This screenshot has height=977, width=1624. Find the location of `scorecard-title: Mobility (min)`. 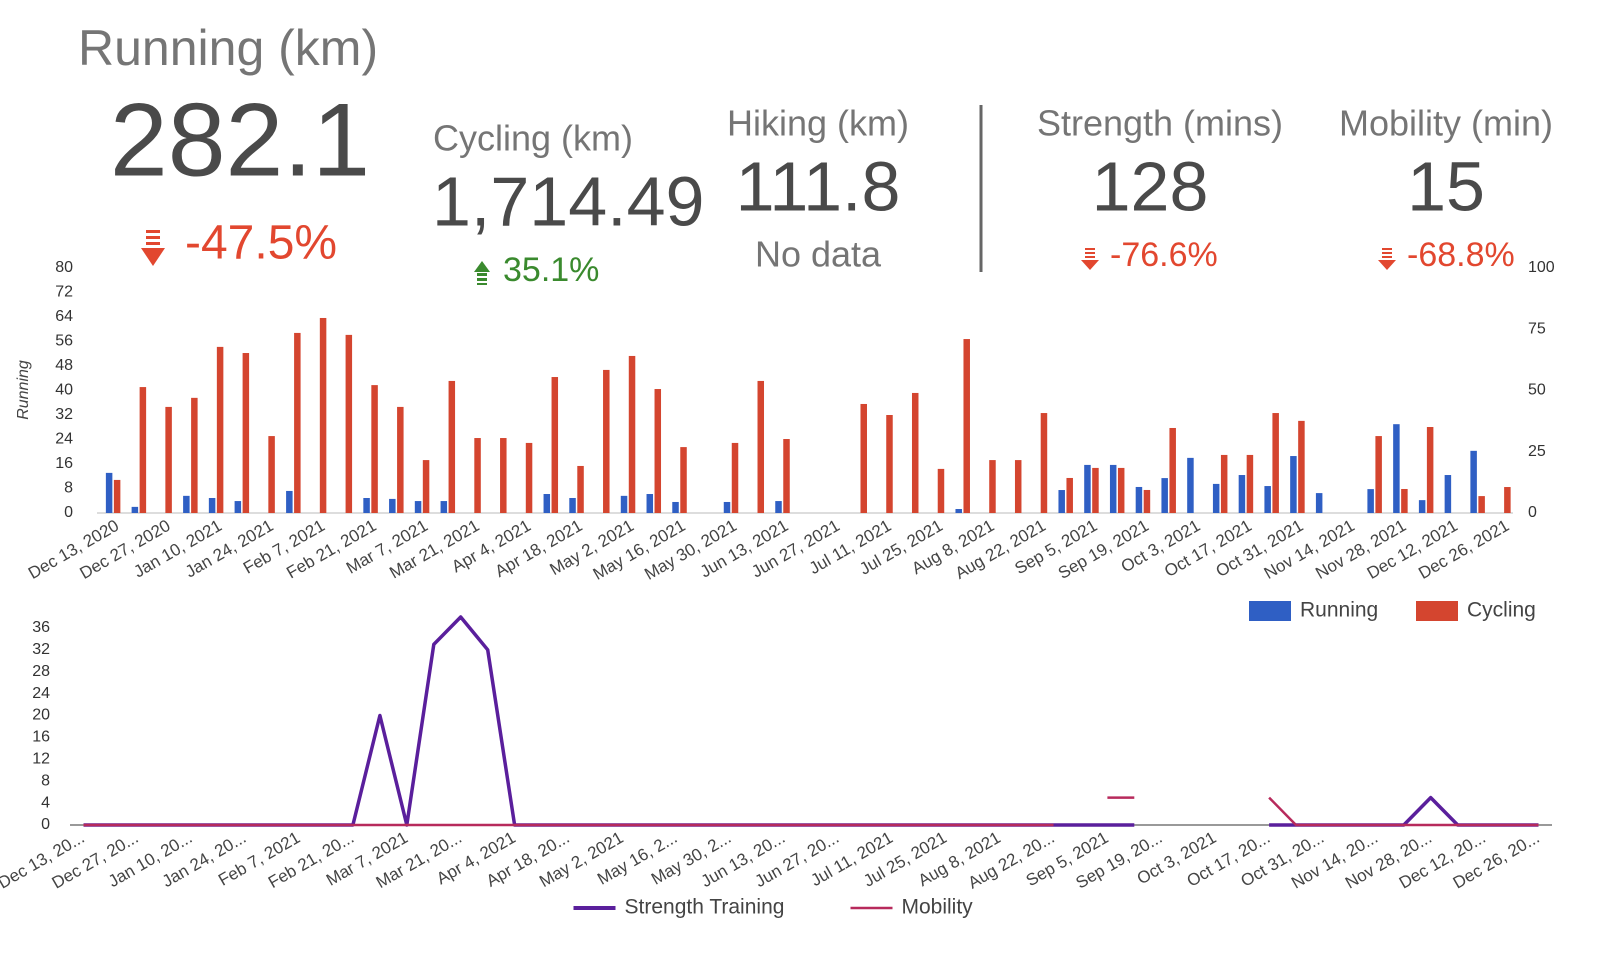

scorecard-title: Mobility (min) is located at coordinates (1446, 123).